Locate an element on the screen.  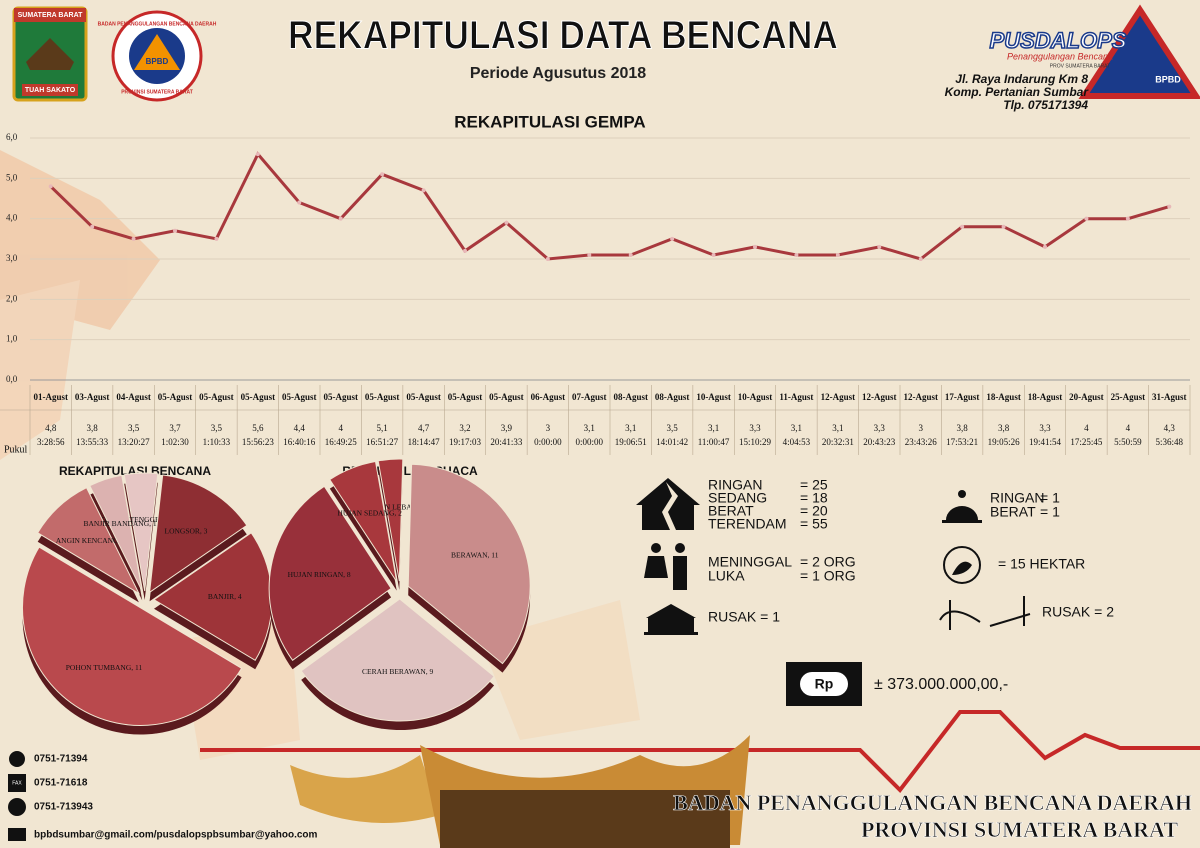
x-tick-label: 18-Agust is located at coordinates (1003, 397).